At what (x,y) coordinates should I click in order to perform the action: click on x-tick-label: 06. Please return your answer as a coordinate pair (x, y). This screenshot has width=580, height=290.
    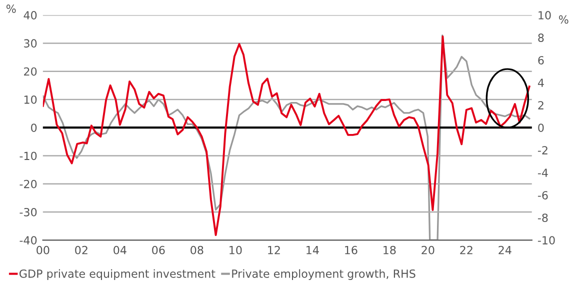
    Looking at the image, I should click on (158, 250).